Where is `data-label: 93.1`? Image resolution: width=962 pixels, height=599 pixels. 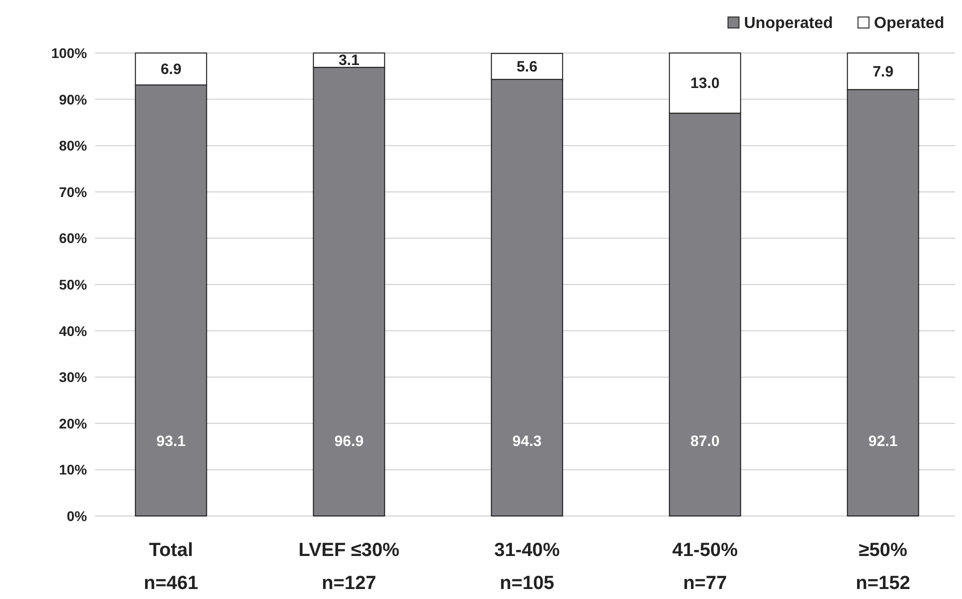 data-label: 93.1 is located at coordinates (171, 441).